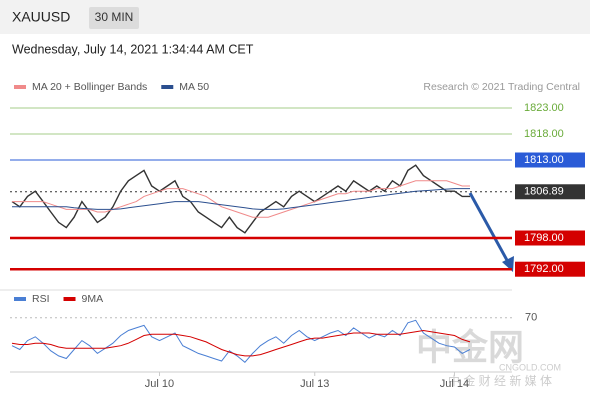 The width and height of the screenshot is (590, 401). I want to click on watermark-name: 中金网, so click(470, 347).